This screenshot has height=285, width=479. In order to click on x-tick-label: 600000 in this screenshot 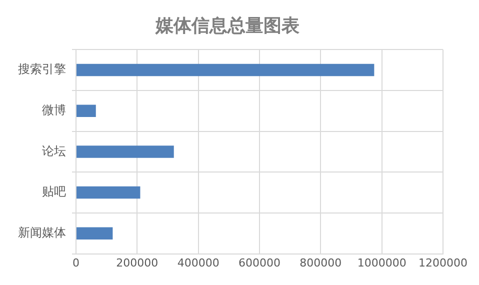, I will do `click(259, 263)`.